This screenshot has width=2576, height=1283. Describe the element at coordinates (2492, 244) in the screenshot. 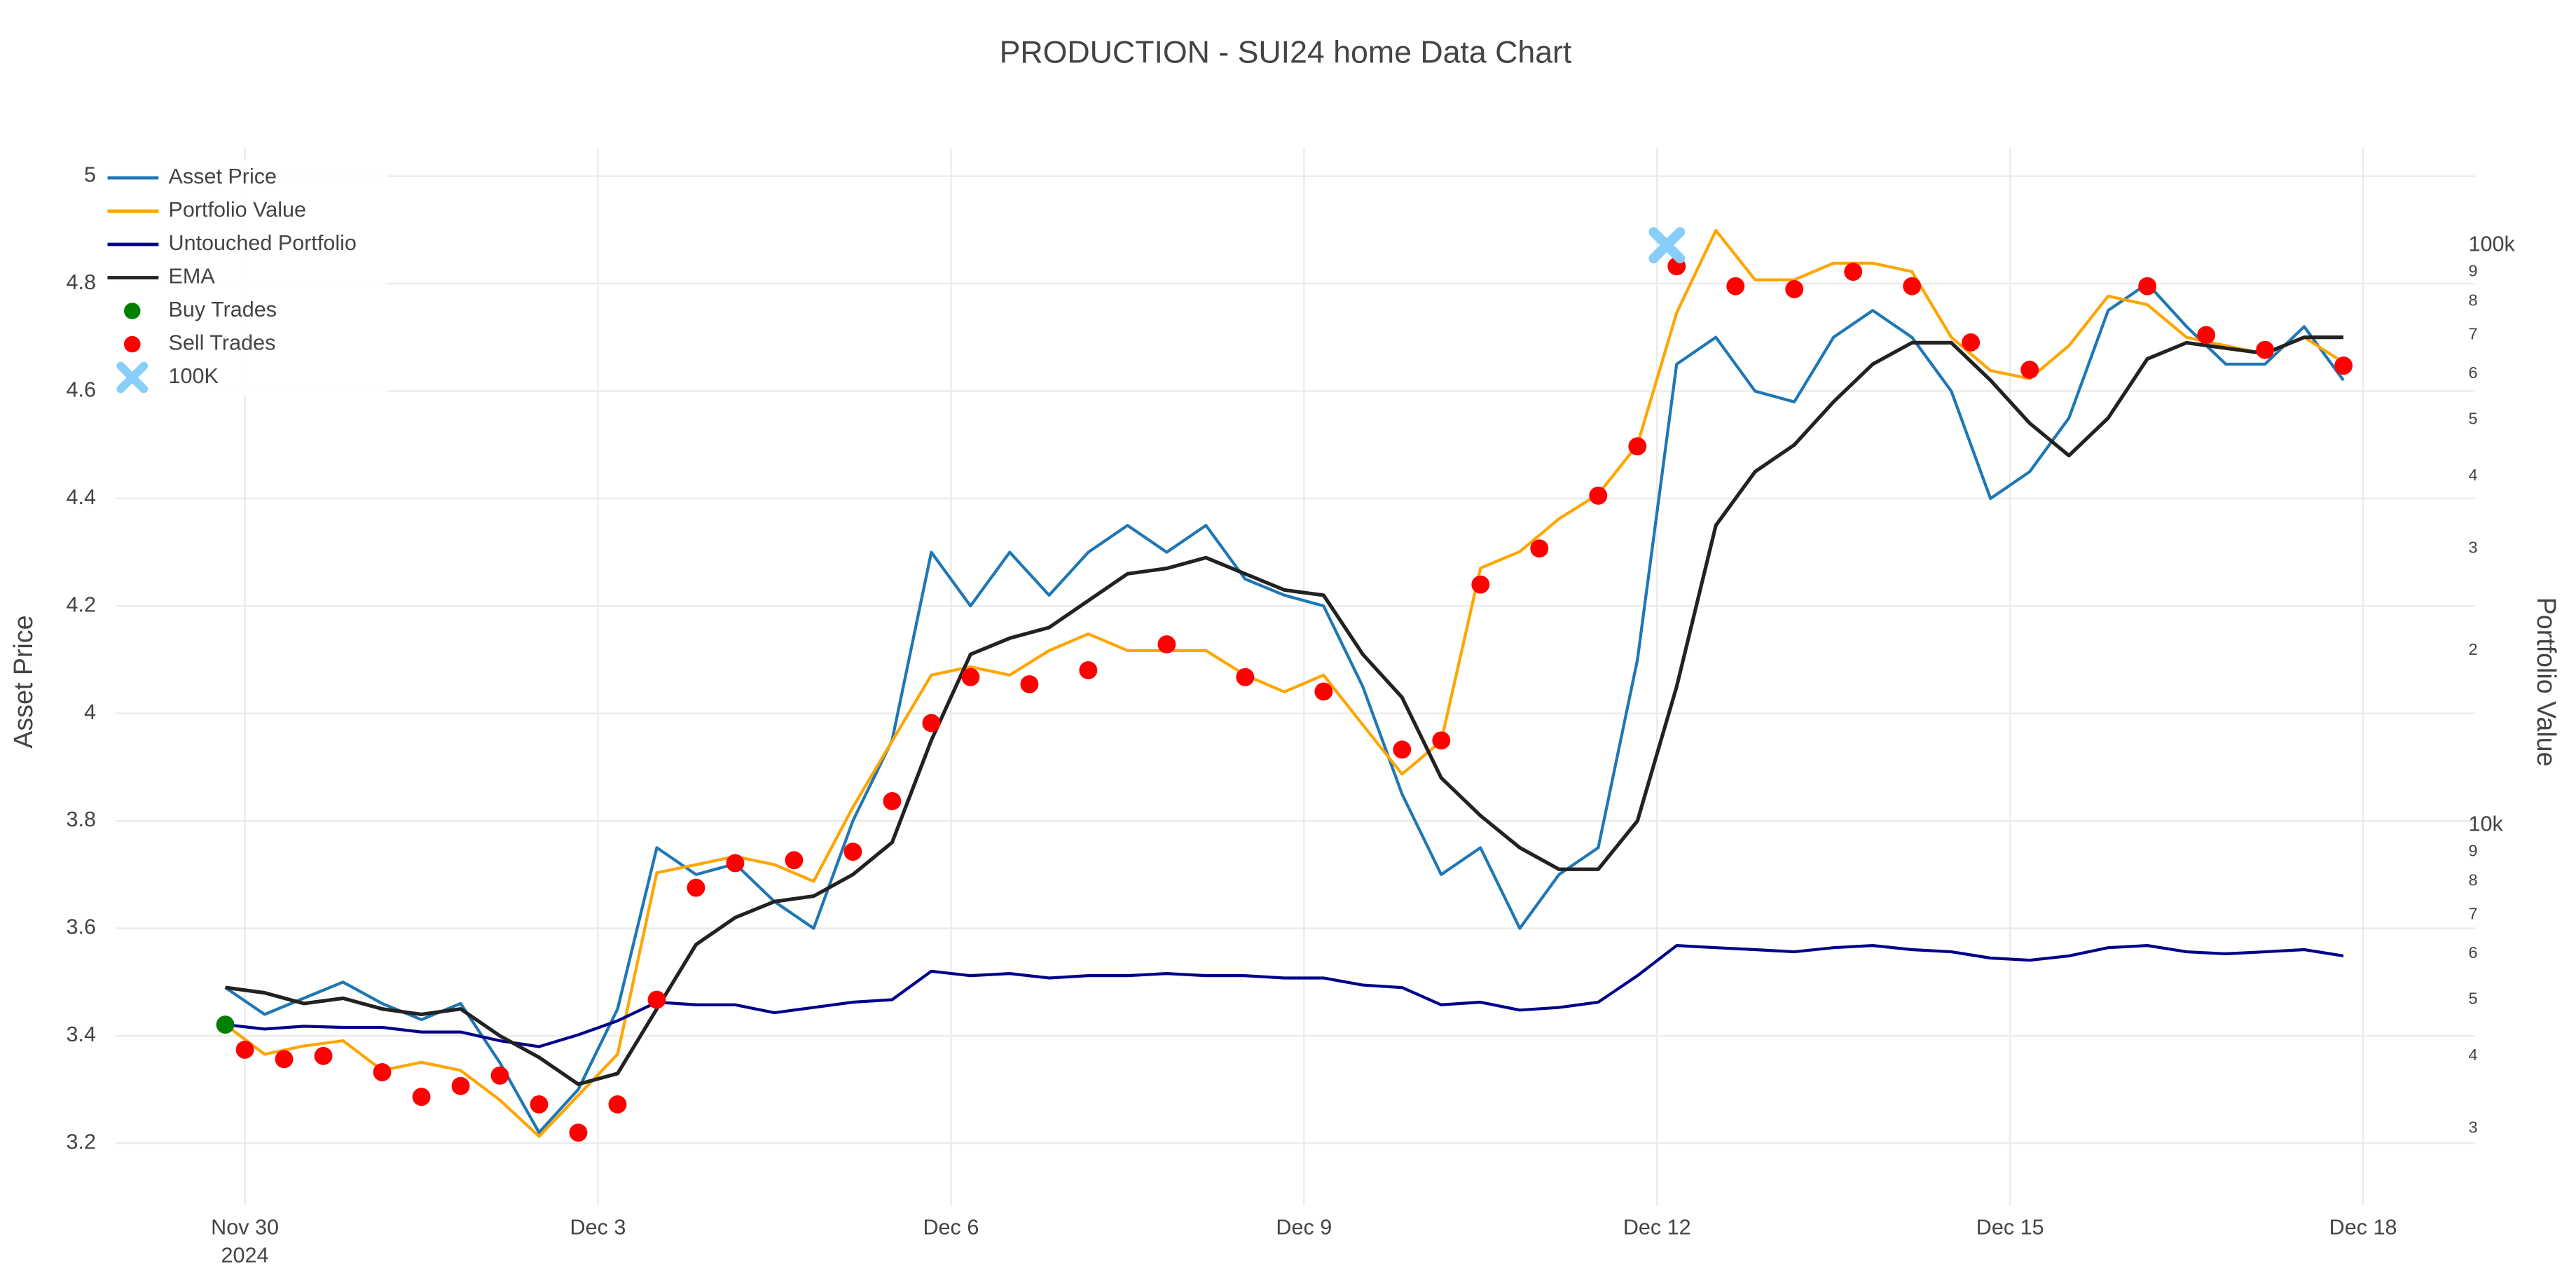

I see `y2-tick-label: 100k` at that location.